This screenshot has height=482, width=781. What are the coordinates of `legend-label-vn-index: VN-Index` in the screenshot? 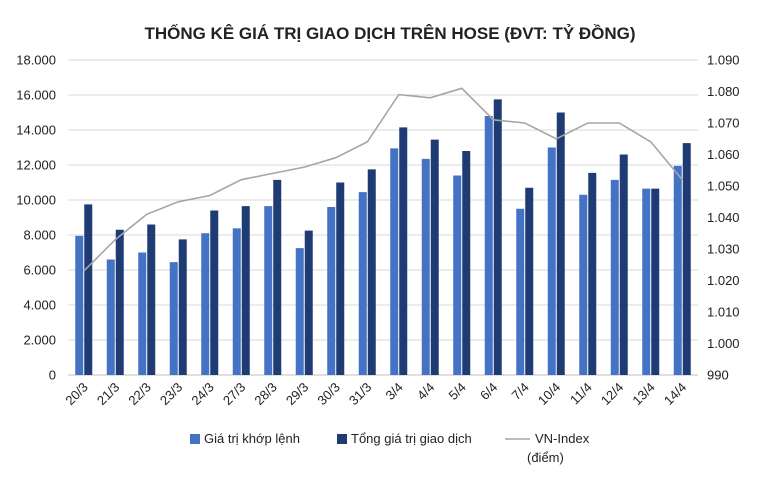 It's located at (562, 438).